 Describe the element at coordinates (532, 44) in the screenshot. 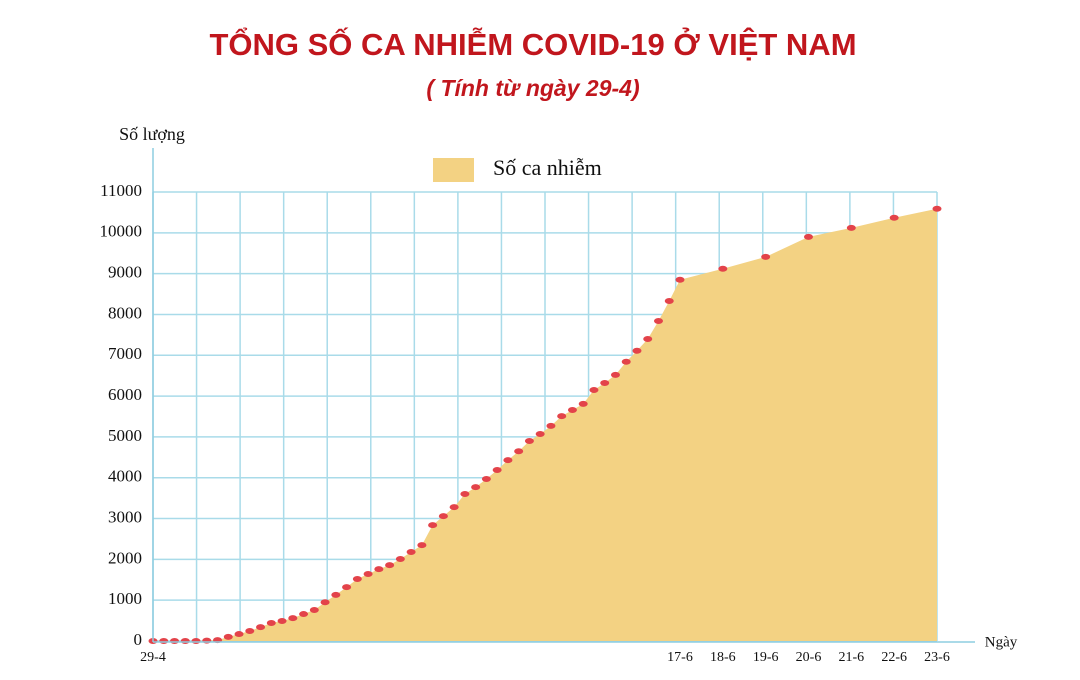

I see `chart-title: TỔNG SỐ CA NHIỄM COVID-19 Ở VIỆT NAM` at that location.